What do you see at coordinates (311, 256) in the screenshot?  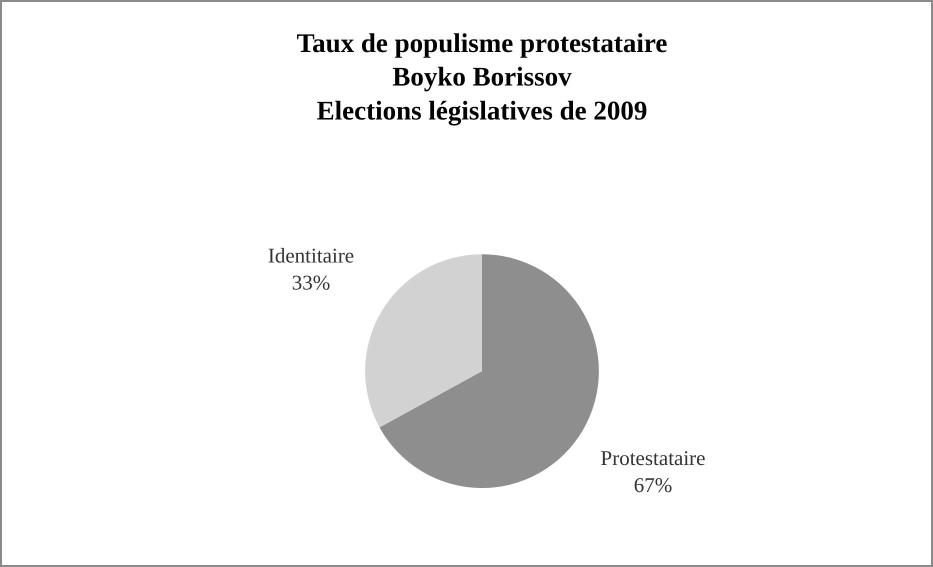 I see `slice-label: Identitaire` at bounding box center [311, 256].